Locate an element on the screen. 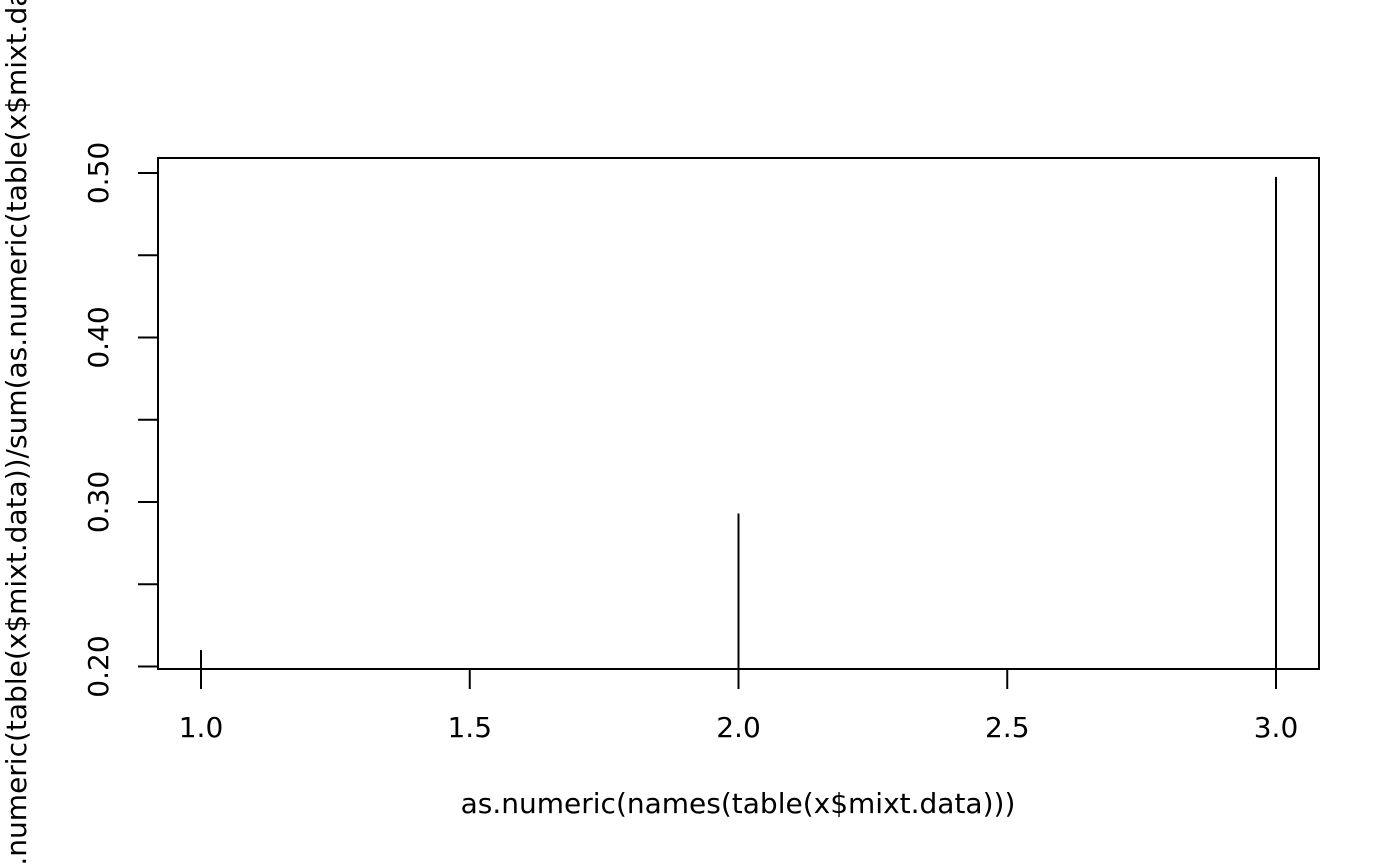  x-tick-label: 3.0 is located at coordinates (1276, 727).